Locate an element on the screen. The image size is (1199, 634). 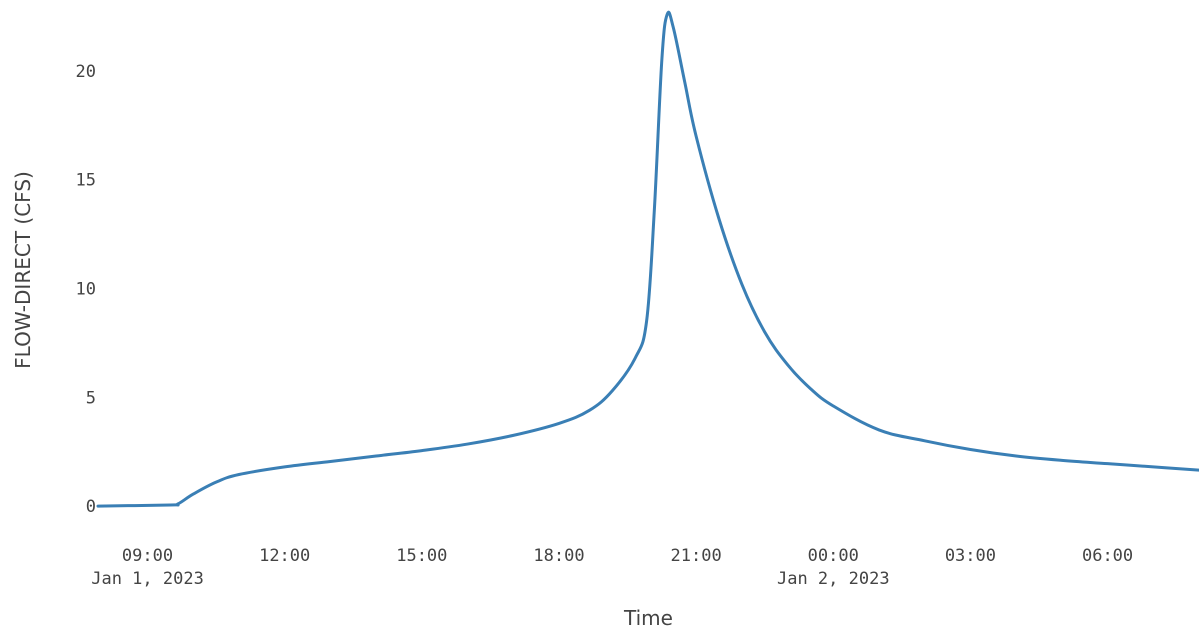
x-tick-label: 15:00 is located at coordinates (421, 556).